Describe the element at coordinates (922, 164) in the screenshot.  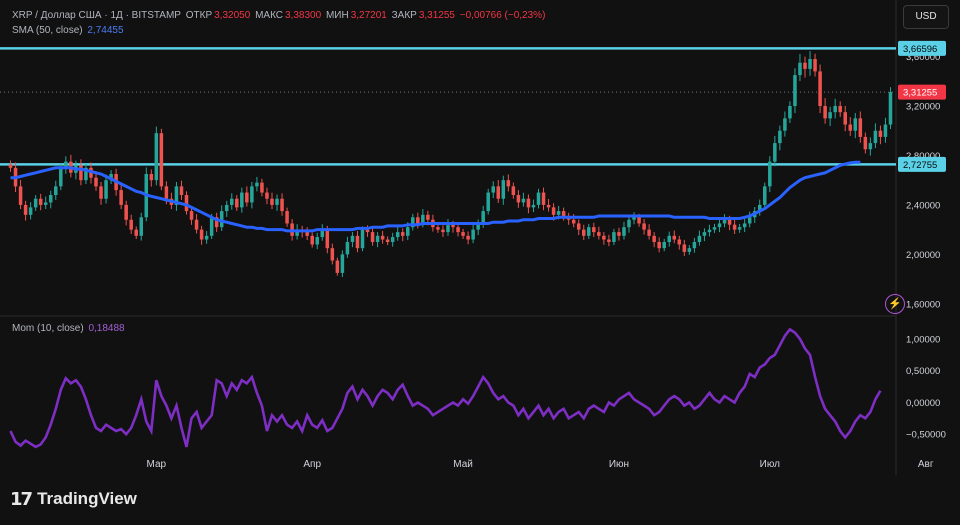
I see `level-badge-1-bg` at that location.